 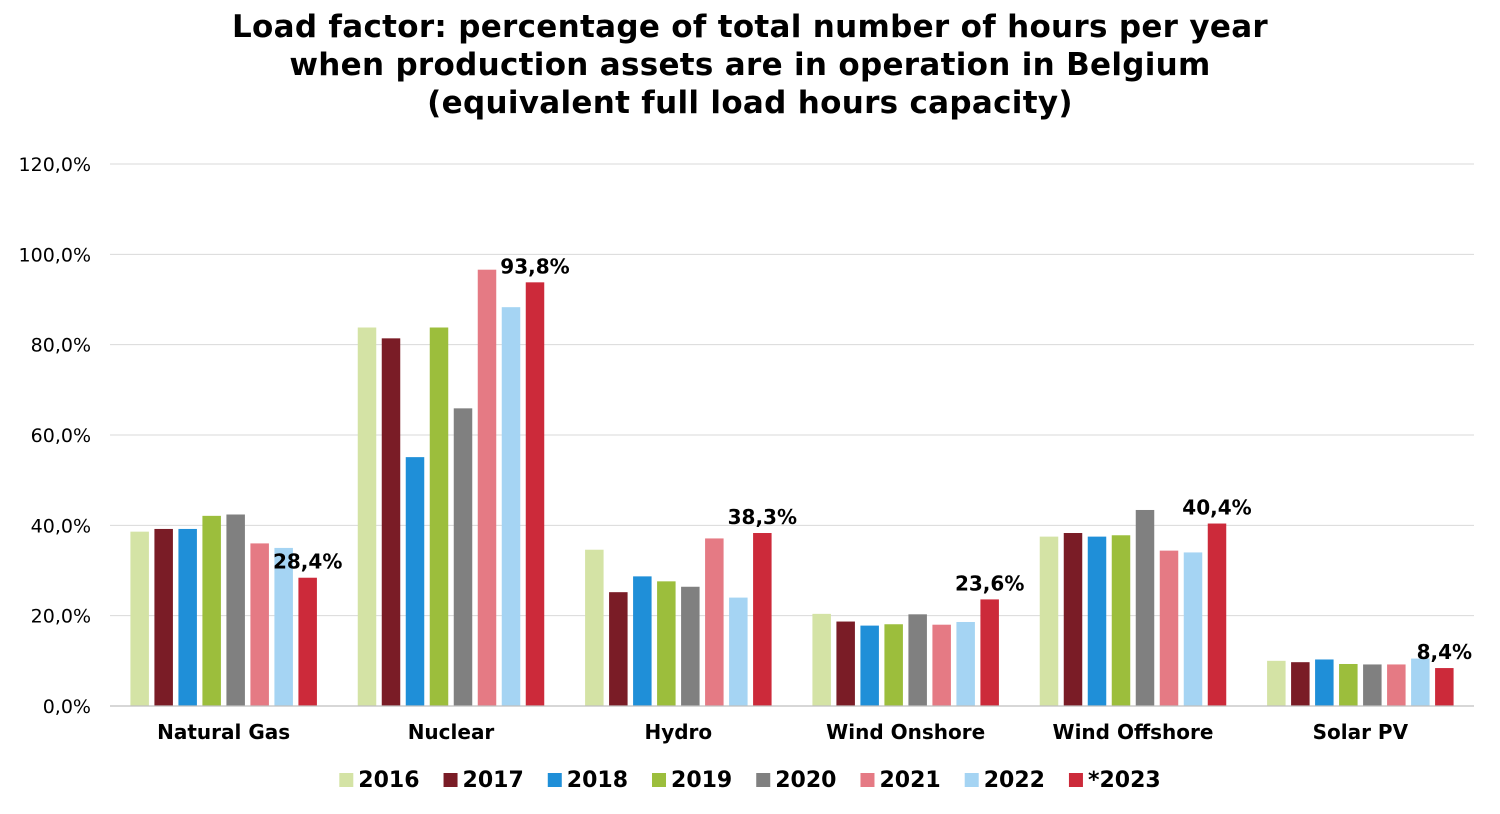 What do you see at coordinates (55, 165) in the screenshot?
I see `y-tick-label: 120,0%` at bounding box center [55, 165].